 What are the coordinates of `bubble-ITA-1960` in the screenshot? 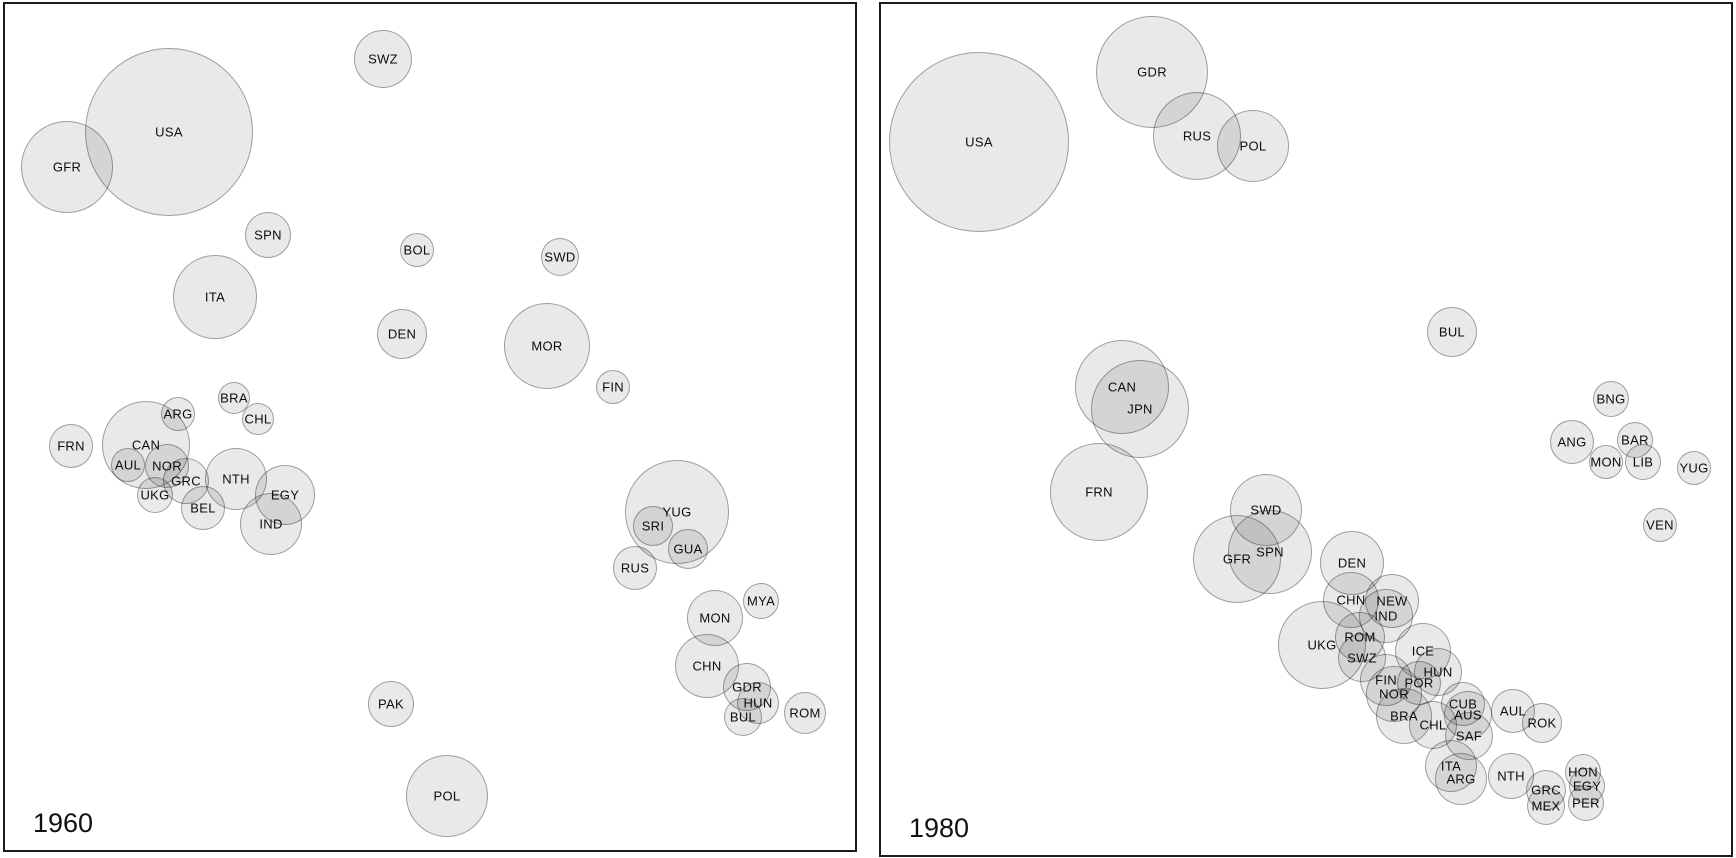 It's located at (215, 297).